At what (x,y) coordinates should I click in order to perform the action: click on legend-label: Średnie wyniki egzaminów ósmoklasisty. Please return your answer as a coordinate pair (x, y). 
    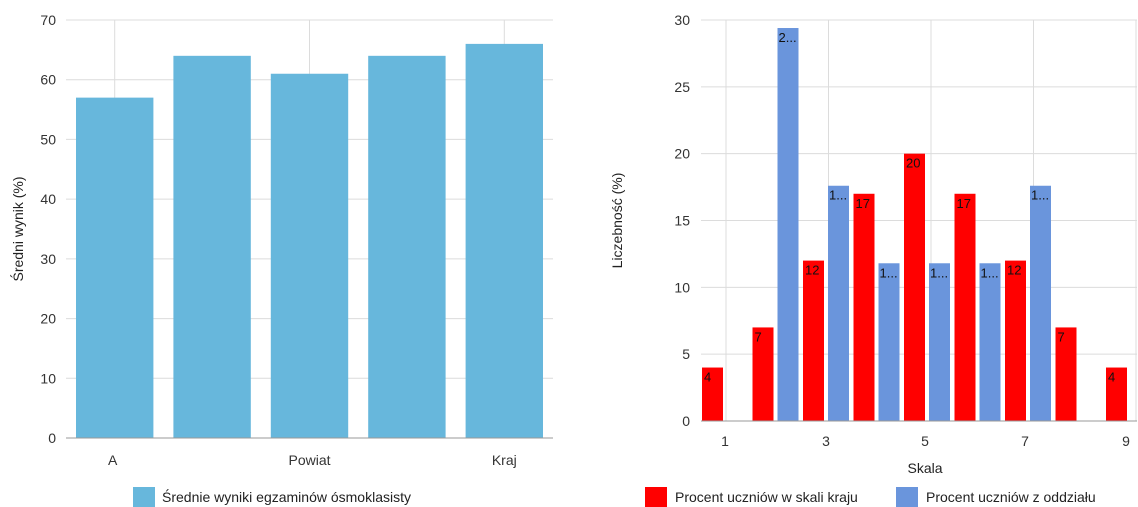
    Looking at the image, I should click on (286, 496).